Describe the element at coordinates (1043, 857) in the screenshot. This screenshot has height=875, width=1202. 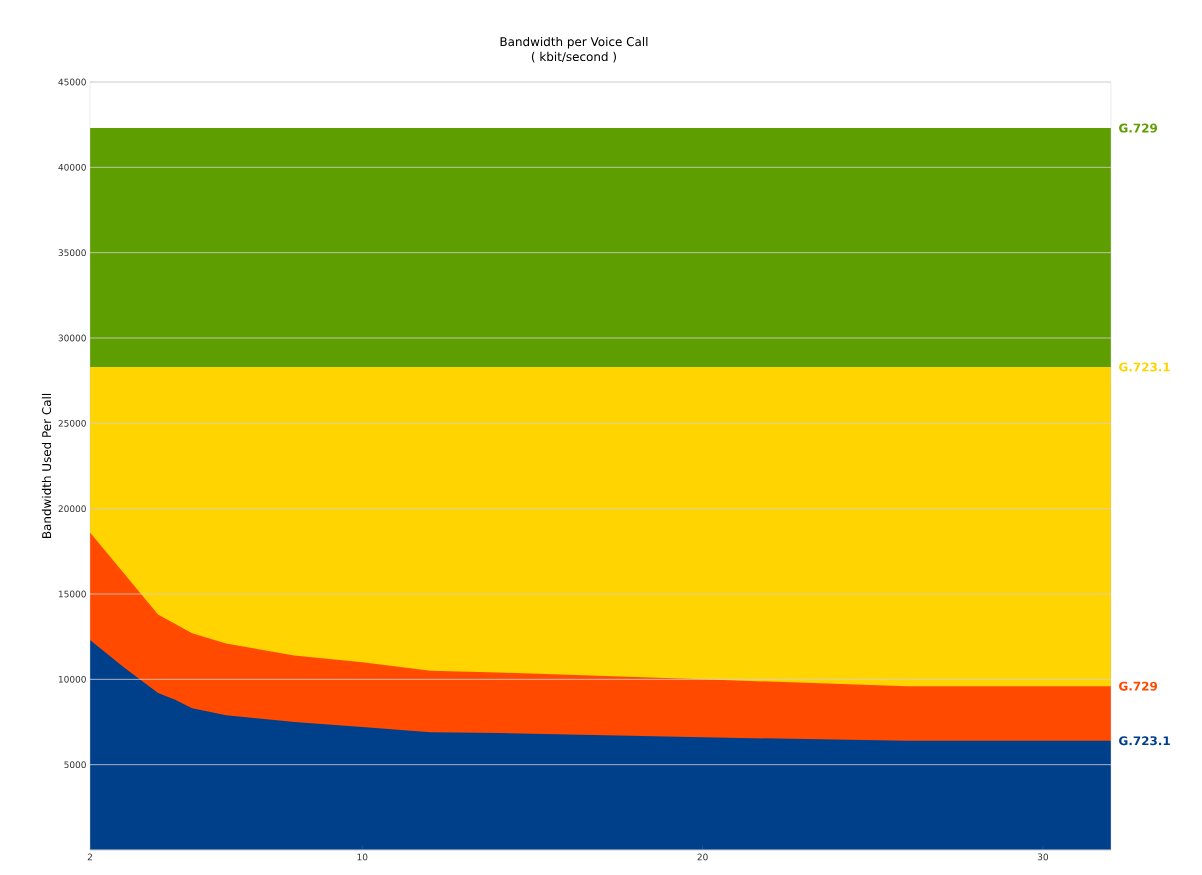
I see `x-tick-label: 30` at that location.